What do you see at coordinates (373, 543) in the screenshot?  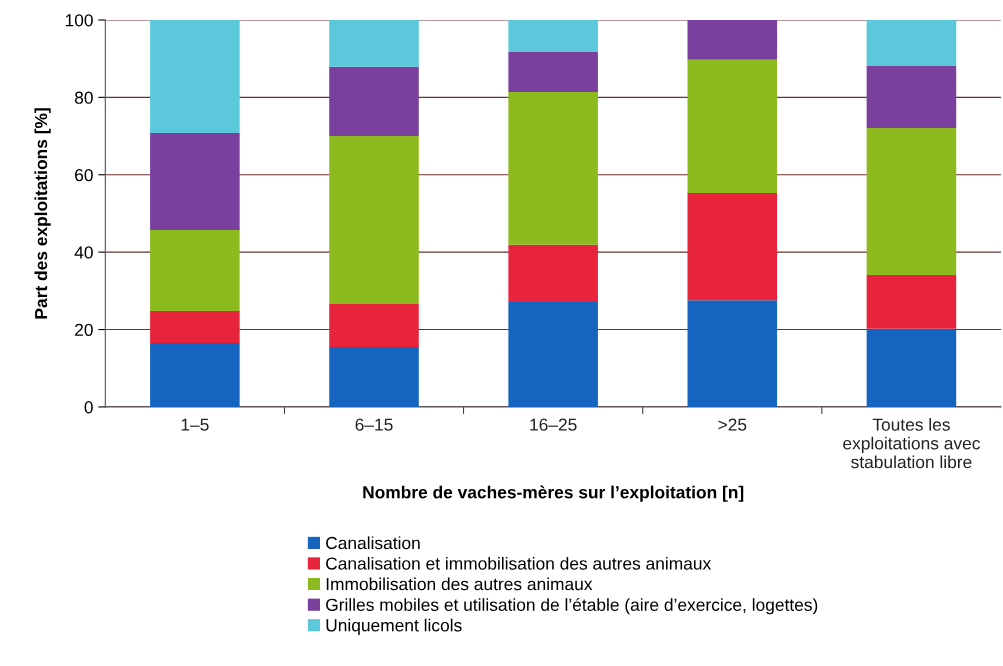 I see `legend-label: Canalisation` at bounding box center [373, 543].